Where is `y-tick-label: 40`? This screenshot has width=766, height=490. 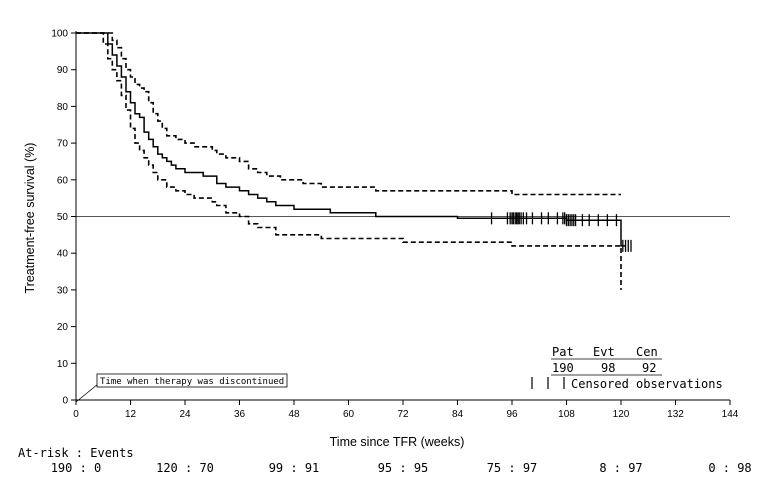 y-tick-label: 40 is located at coordinates (63, 254).